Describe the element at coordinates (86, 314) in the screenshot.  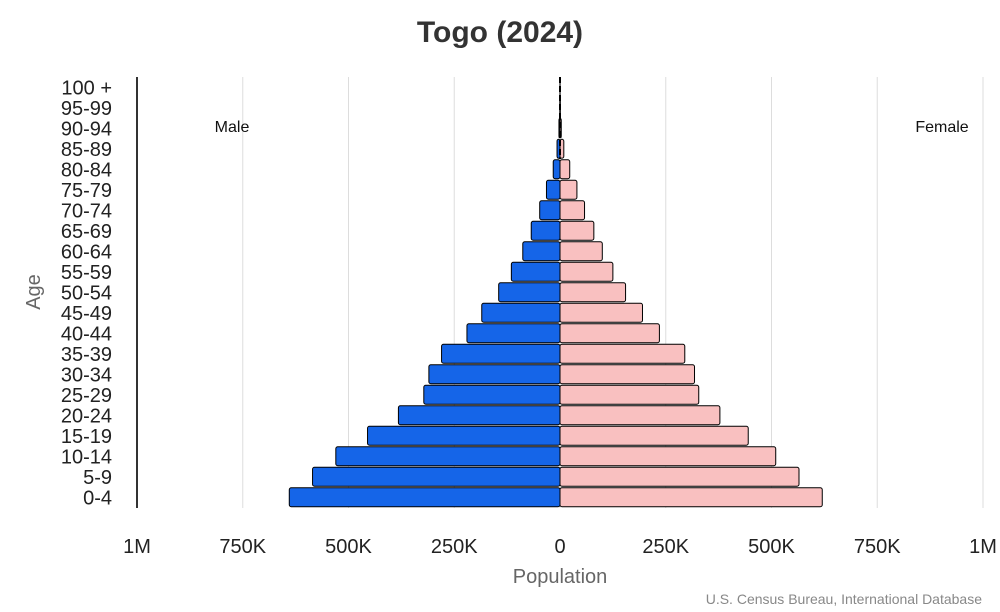
I see `y-tick-label: 45-49` at that location.